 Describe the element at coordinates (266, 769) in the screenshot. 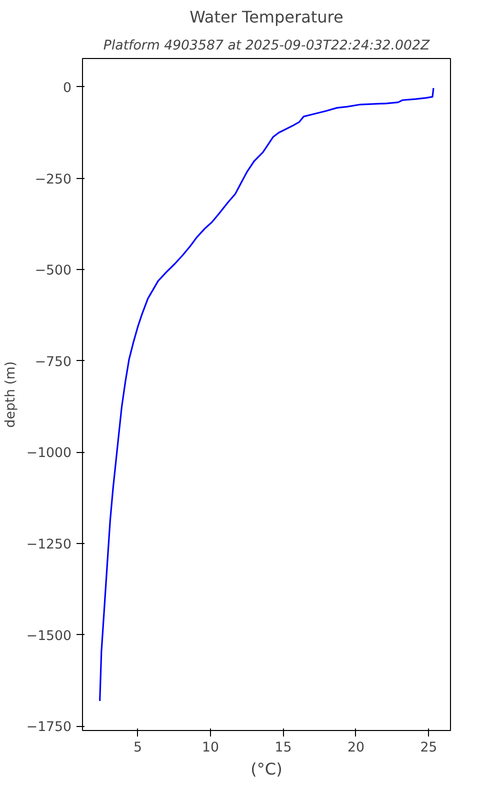

I see `x-axis-title: (°C)` at that location.